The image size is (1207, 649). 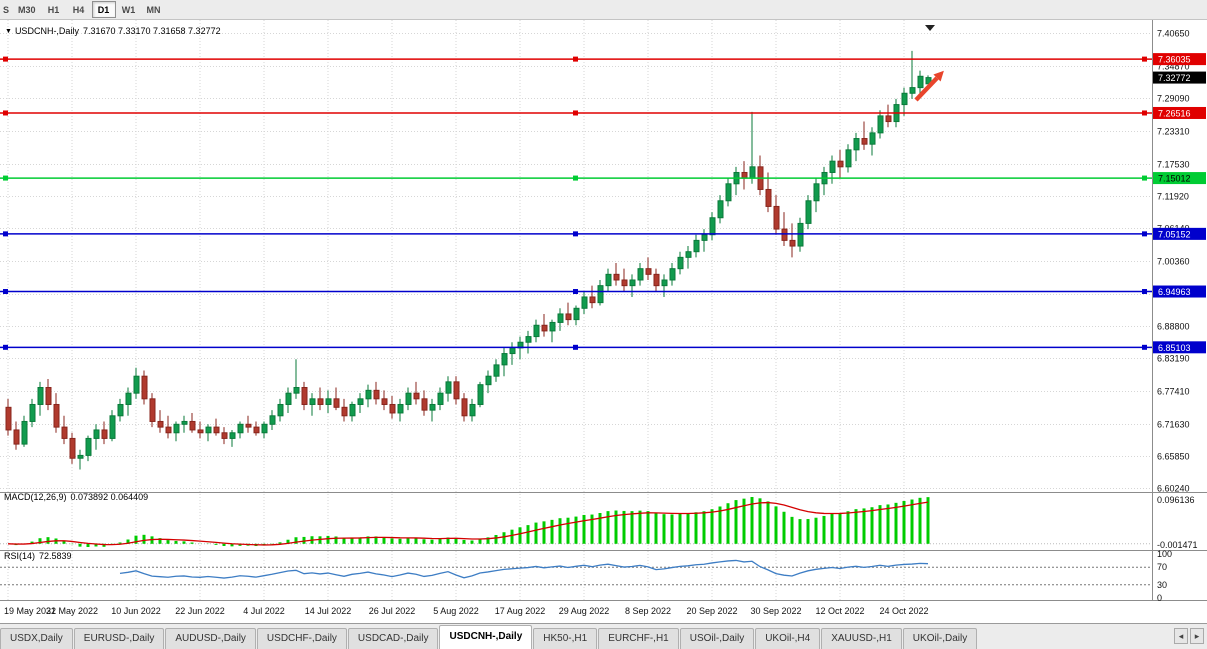 What do you see at coordinates (839, 611) in the screenshot?
I see `date-tick-label: 12 Oct 2022` at bounding box center [839, 611].